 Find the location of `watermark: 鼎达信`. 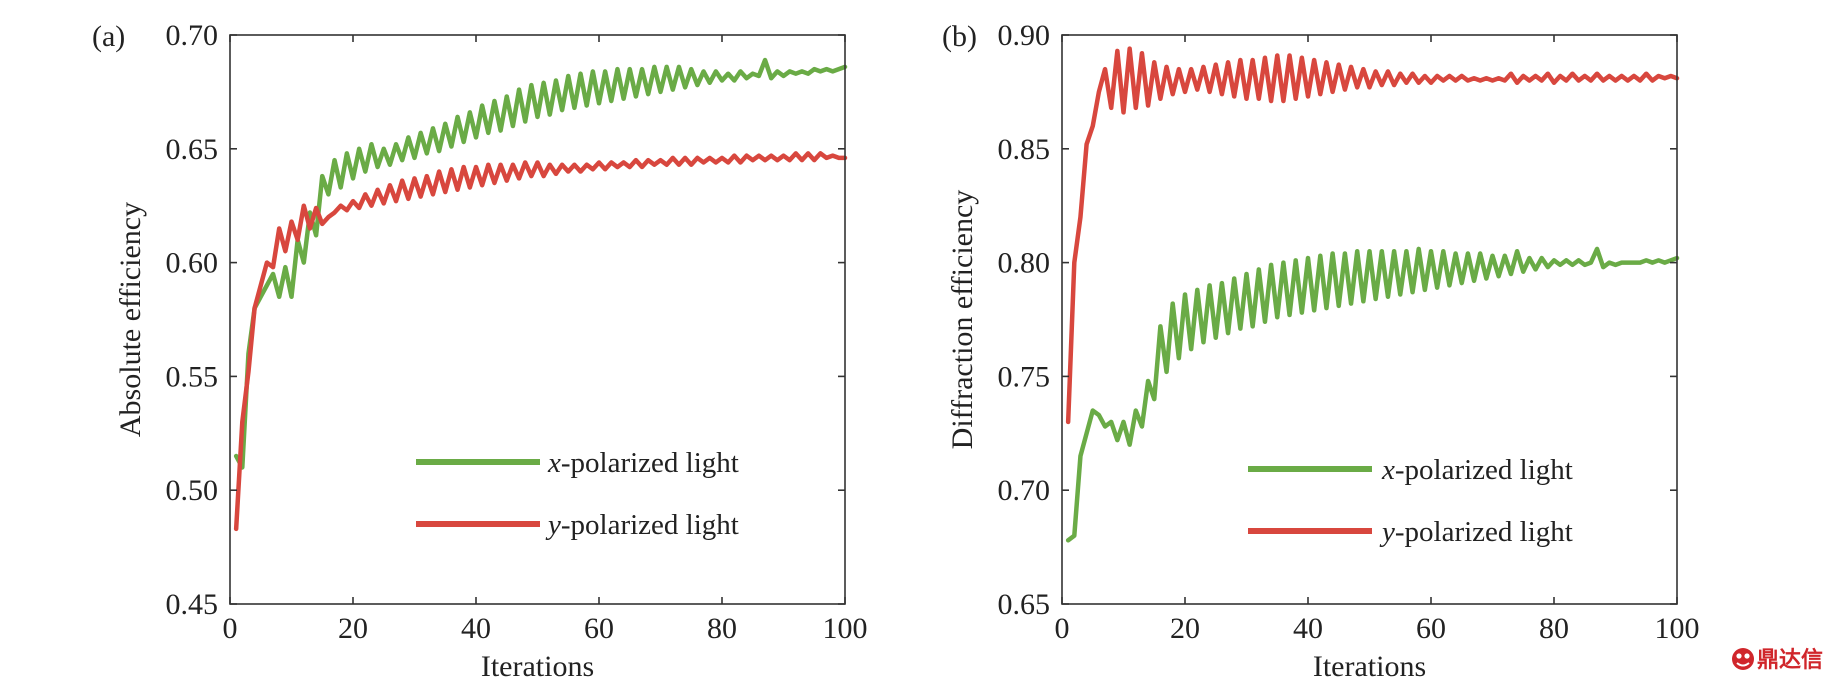

watermark: 鼎达信 is located at coordinates (1777, 660).